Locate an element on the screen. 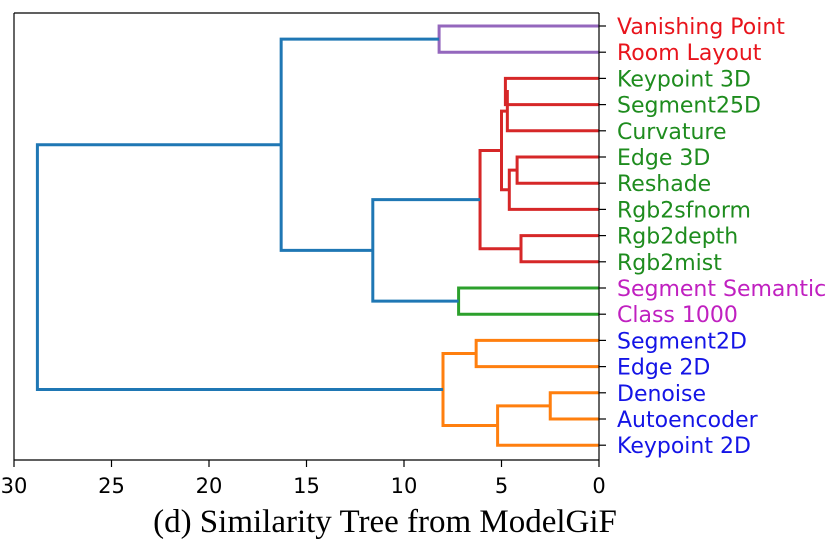 The image size is (829, 551). dendrogram-link-m_top is located at coordinates (359, 144).